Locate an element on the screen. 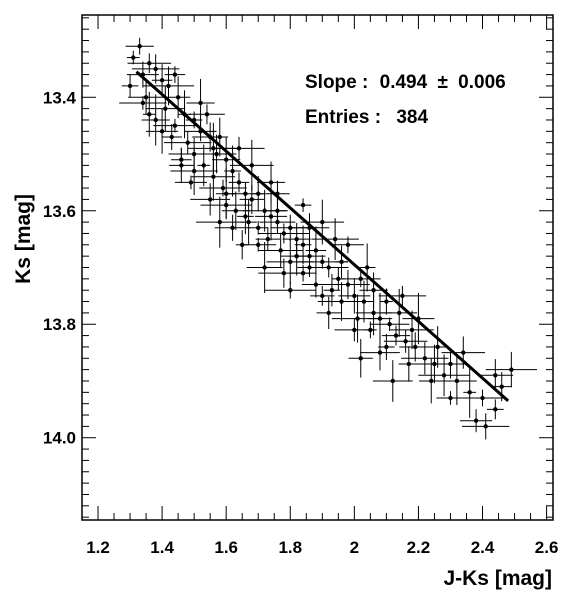 This screenshot has height=595, width=570. slope-error: 0.006 is located at coordinates (482, 82).